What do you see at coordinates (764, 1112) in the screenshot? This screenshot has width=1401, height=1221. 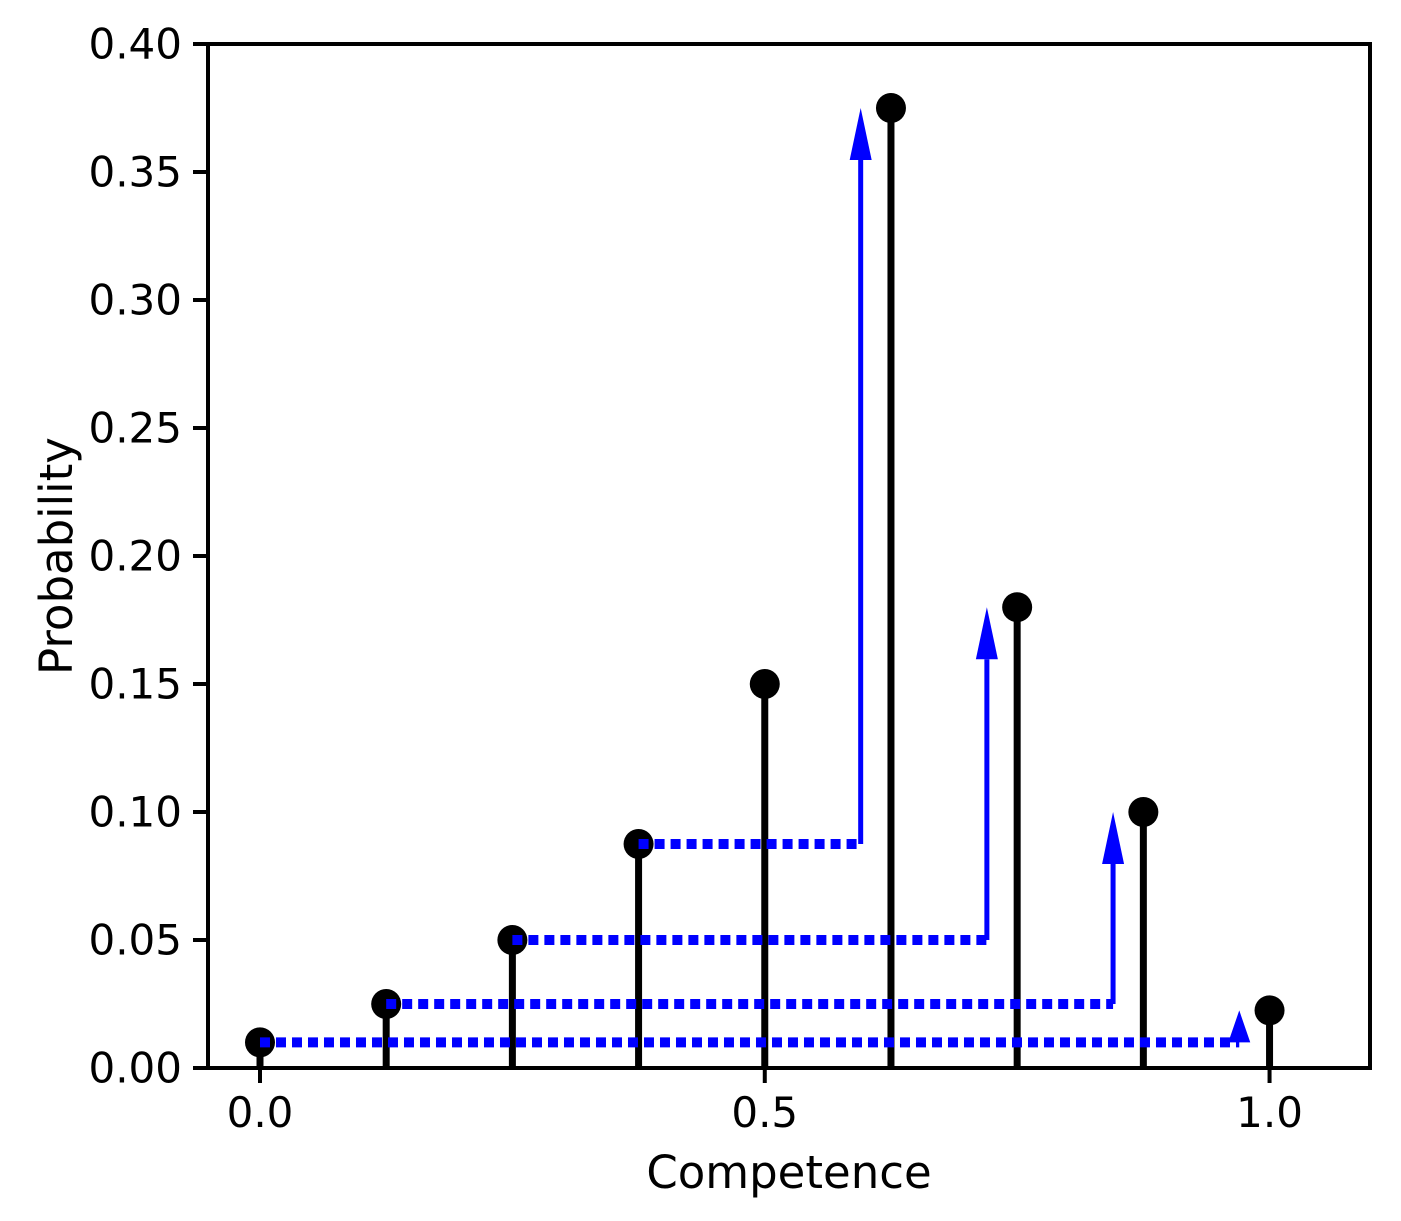 I see `x-tick-label: 0.5` at bounding box center [764, 1112].